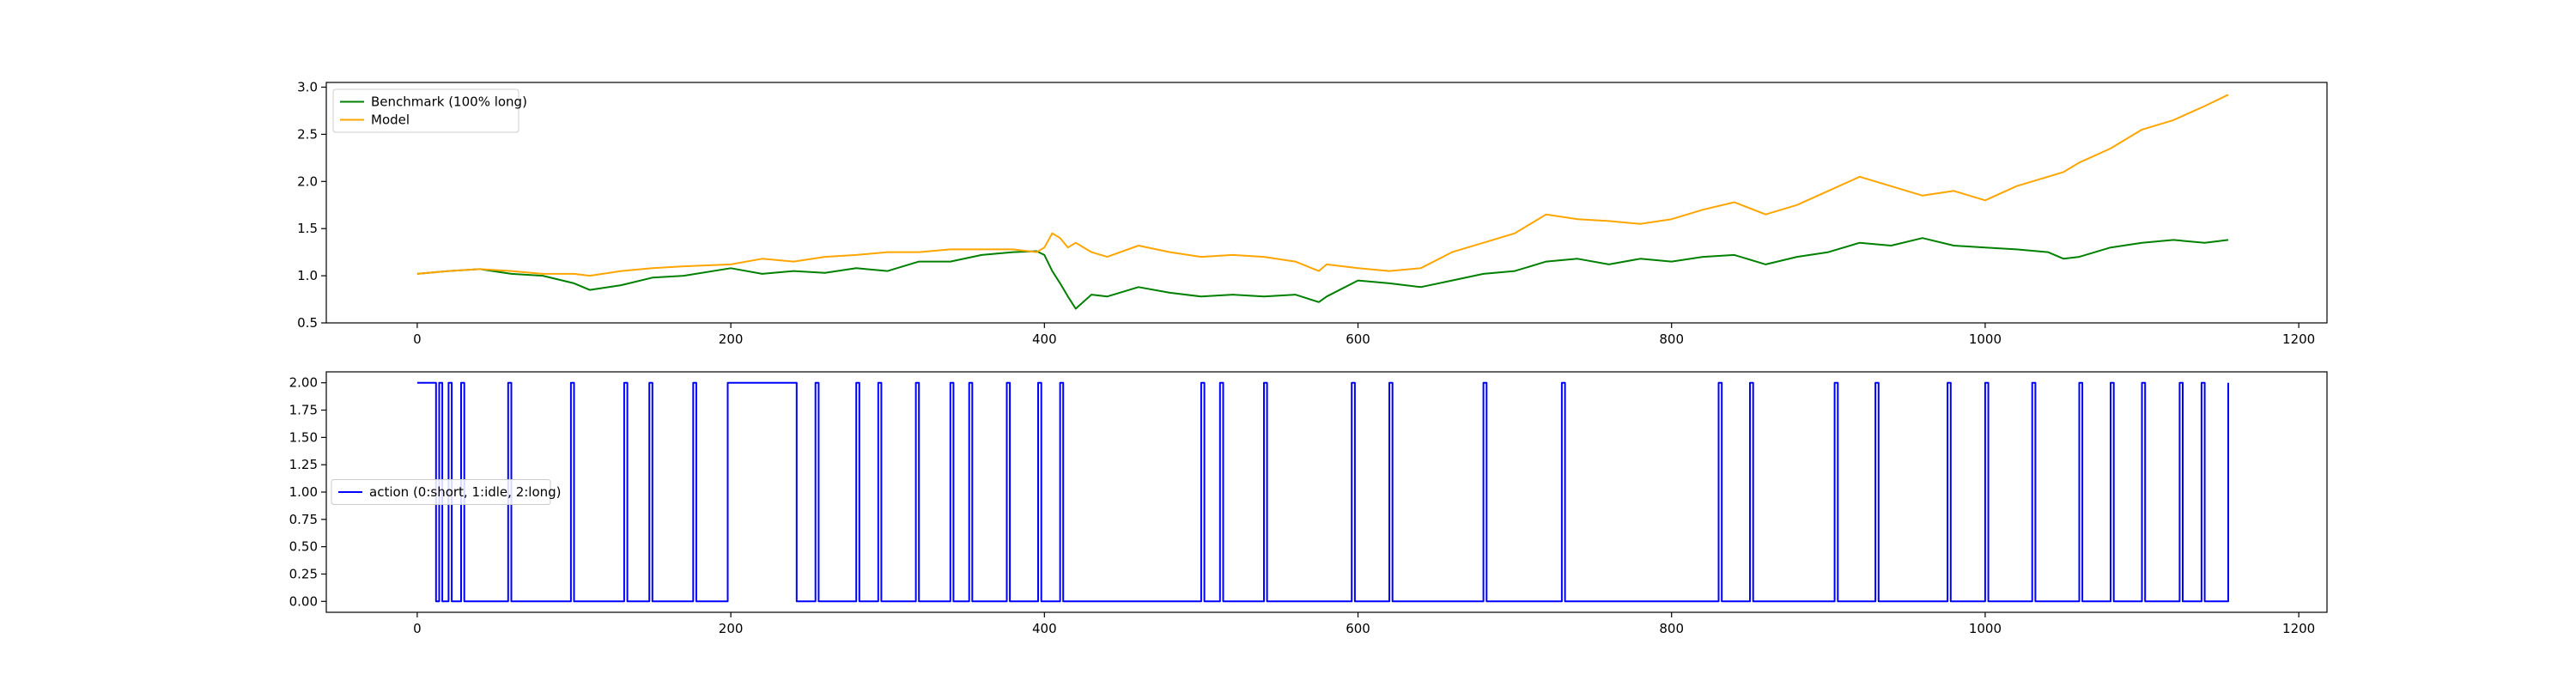 The height and width of the screenshot is (687, 2576). What do you see at coordinates (307, 275) in the screenshot?
I see `y-tick-label: 1.0` at bounding box center [307, 275].